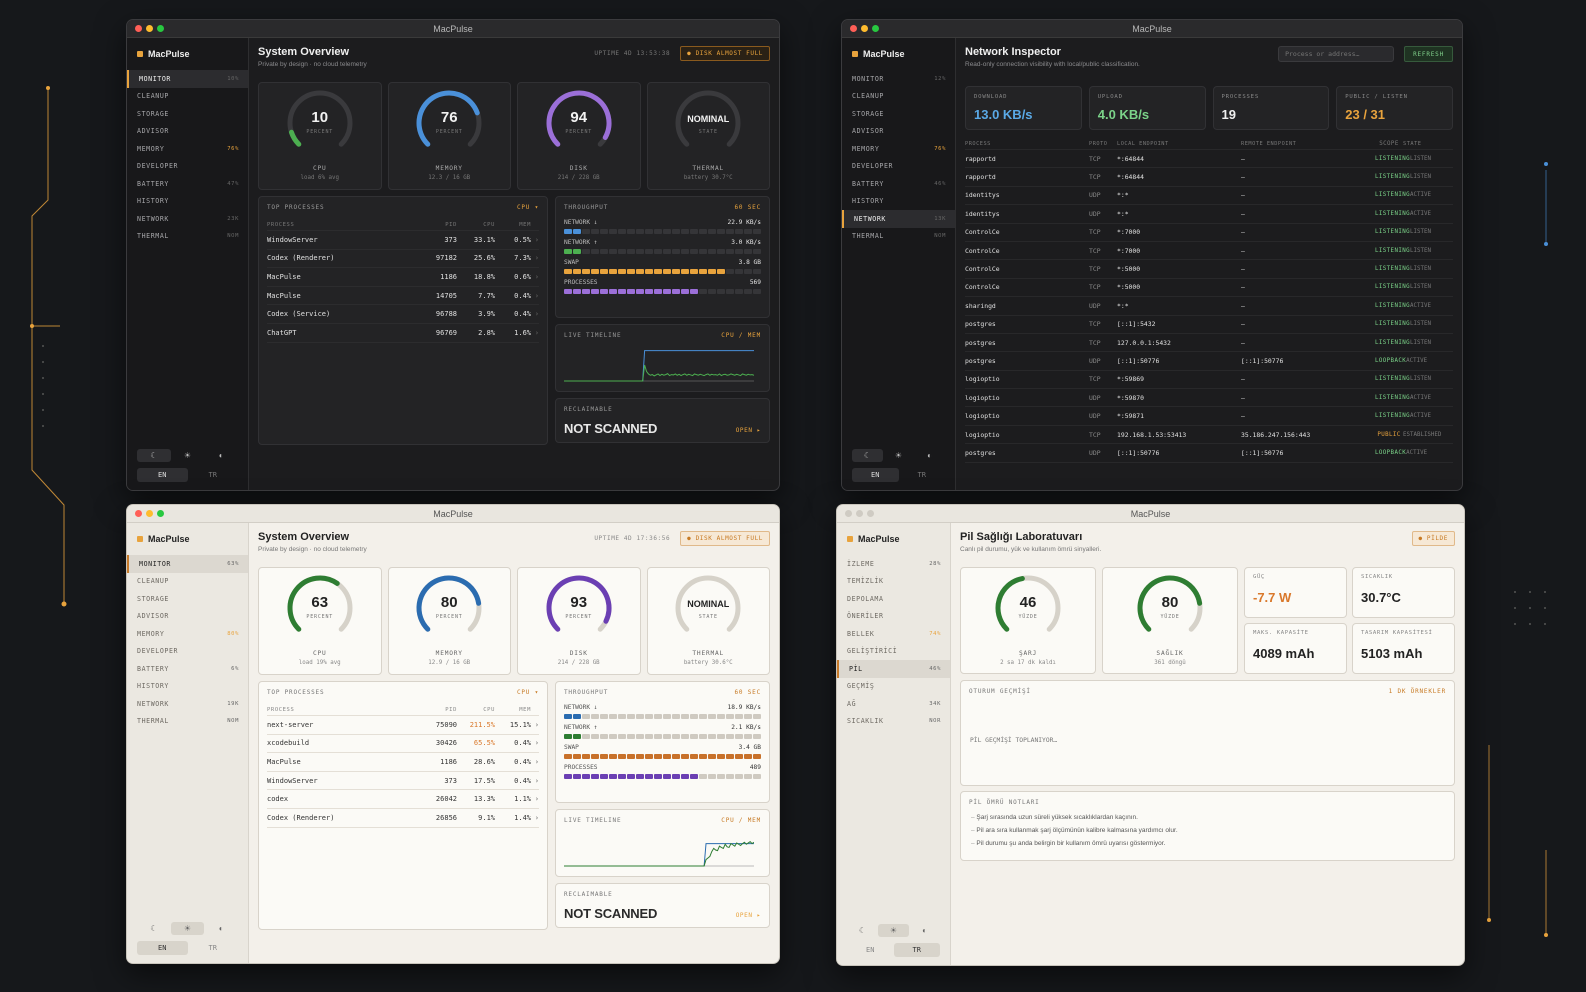  I want to click on sidebar-item-0: MONITOR 10%, so click(187, 79).